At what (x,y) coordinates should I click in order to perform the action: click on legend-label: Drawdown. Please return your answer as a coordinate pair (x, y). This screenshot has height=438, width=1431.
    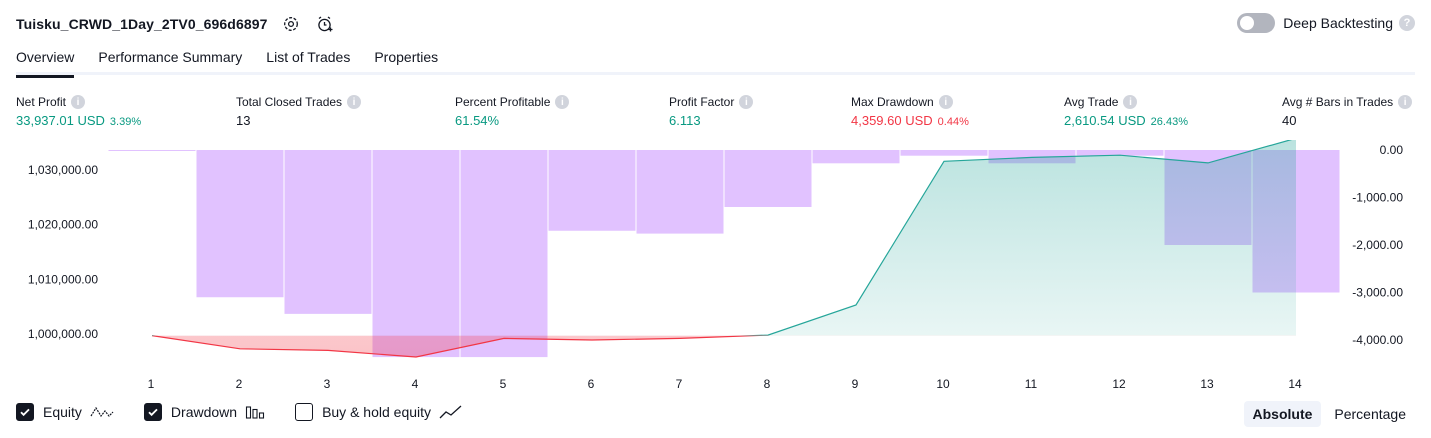
    Looking at the image, I should click on (204, 412).